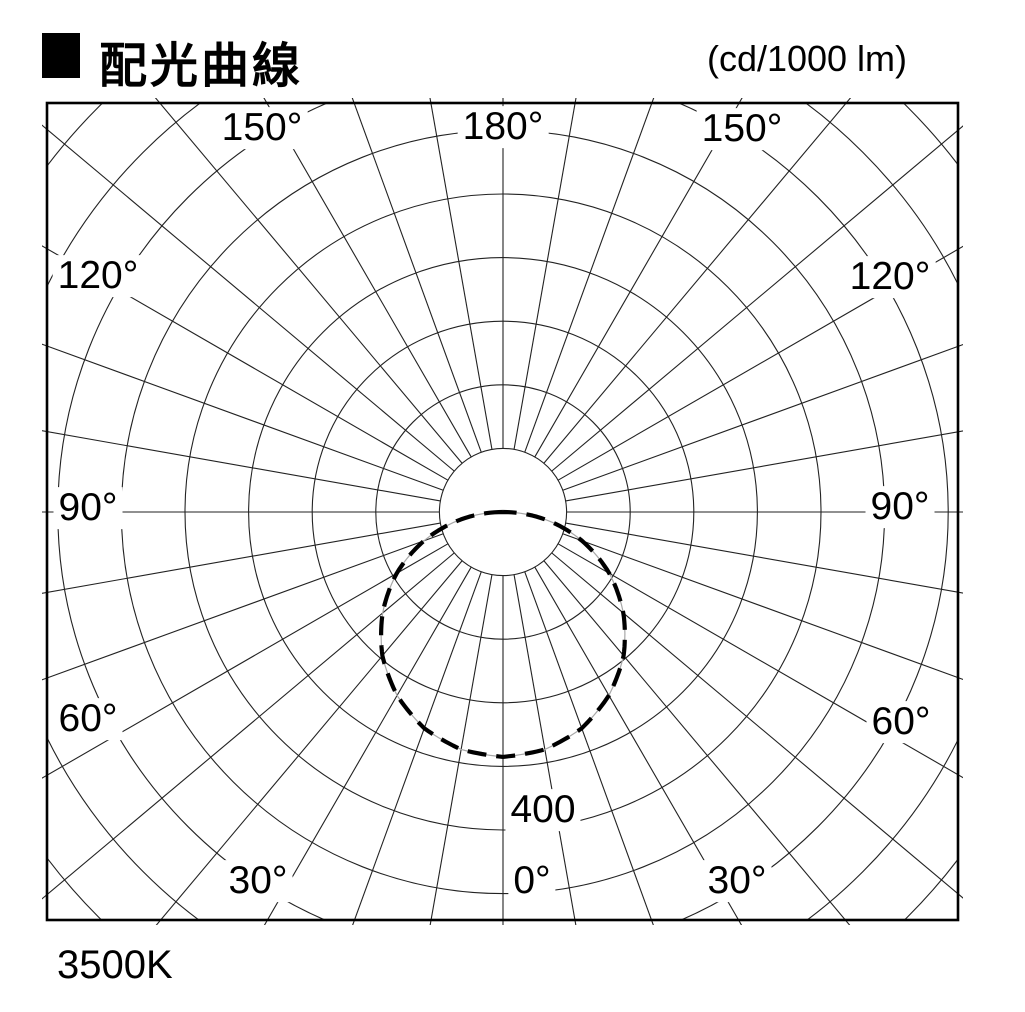 The image size is (1025, 1012). What do you see at coordinates (61, 55) in the screenshot?
I see `black-square-icon` at bounding box center [61, 55].